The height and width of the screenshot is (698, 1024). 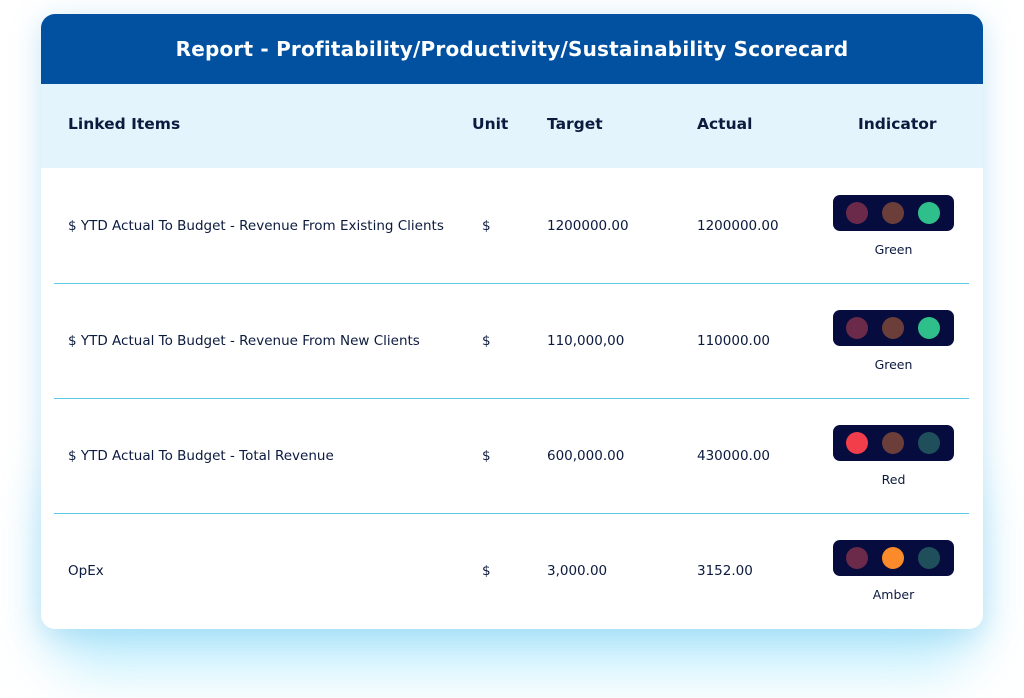 What do you see at coordinates (575, 124) in the screenshot?
I see `header-target: Target` at bounding box center [575, 124].